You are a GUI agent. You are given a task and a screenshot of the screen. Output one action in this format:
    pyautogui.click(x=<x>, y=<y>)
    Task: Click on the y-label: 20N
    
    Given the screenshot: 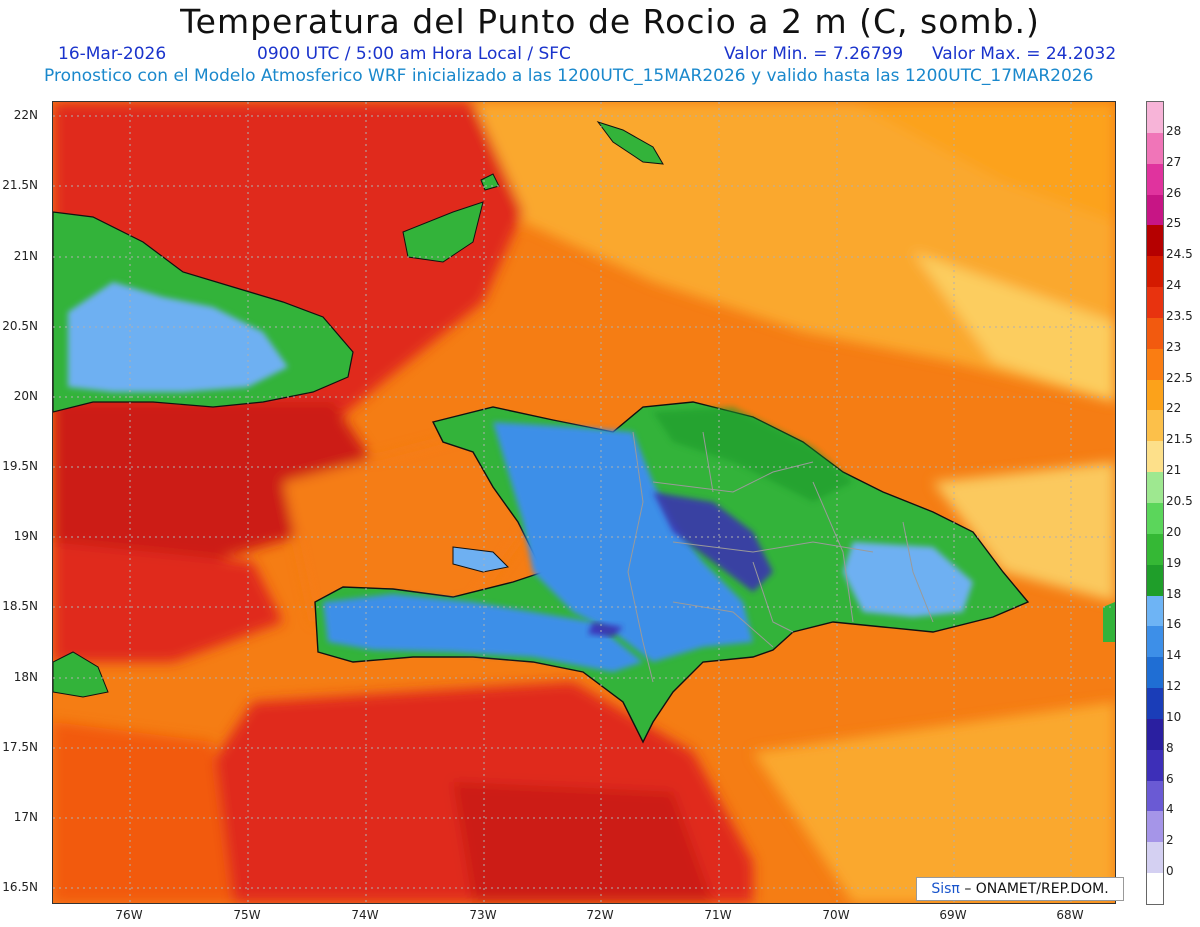 What is the action you would take?
    pyautogui.click(x=25, y=396)
    